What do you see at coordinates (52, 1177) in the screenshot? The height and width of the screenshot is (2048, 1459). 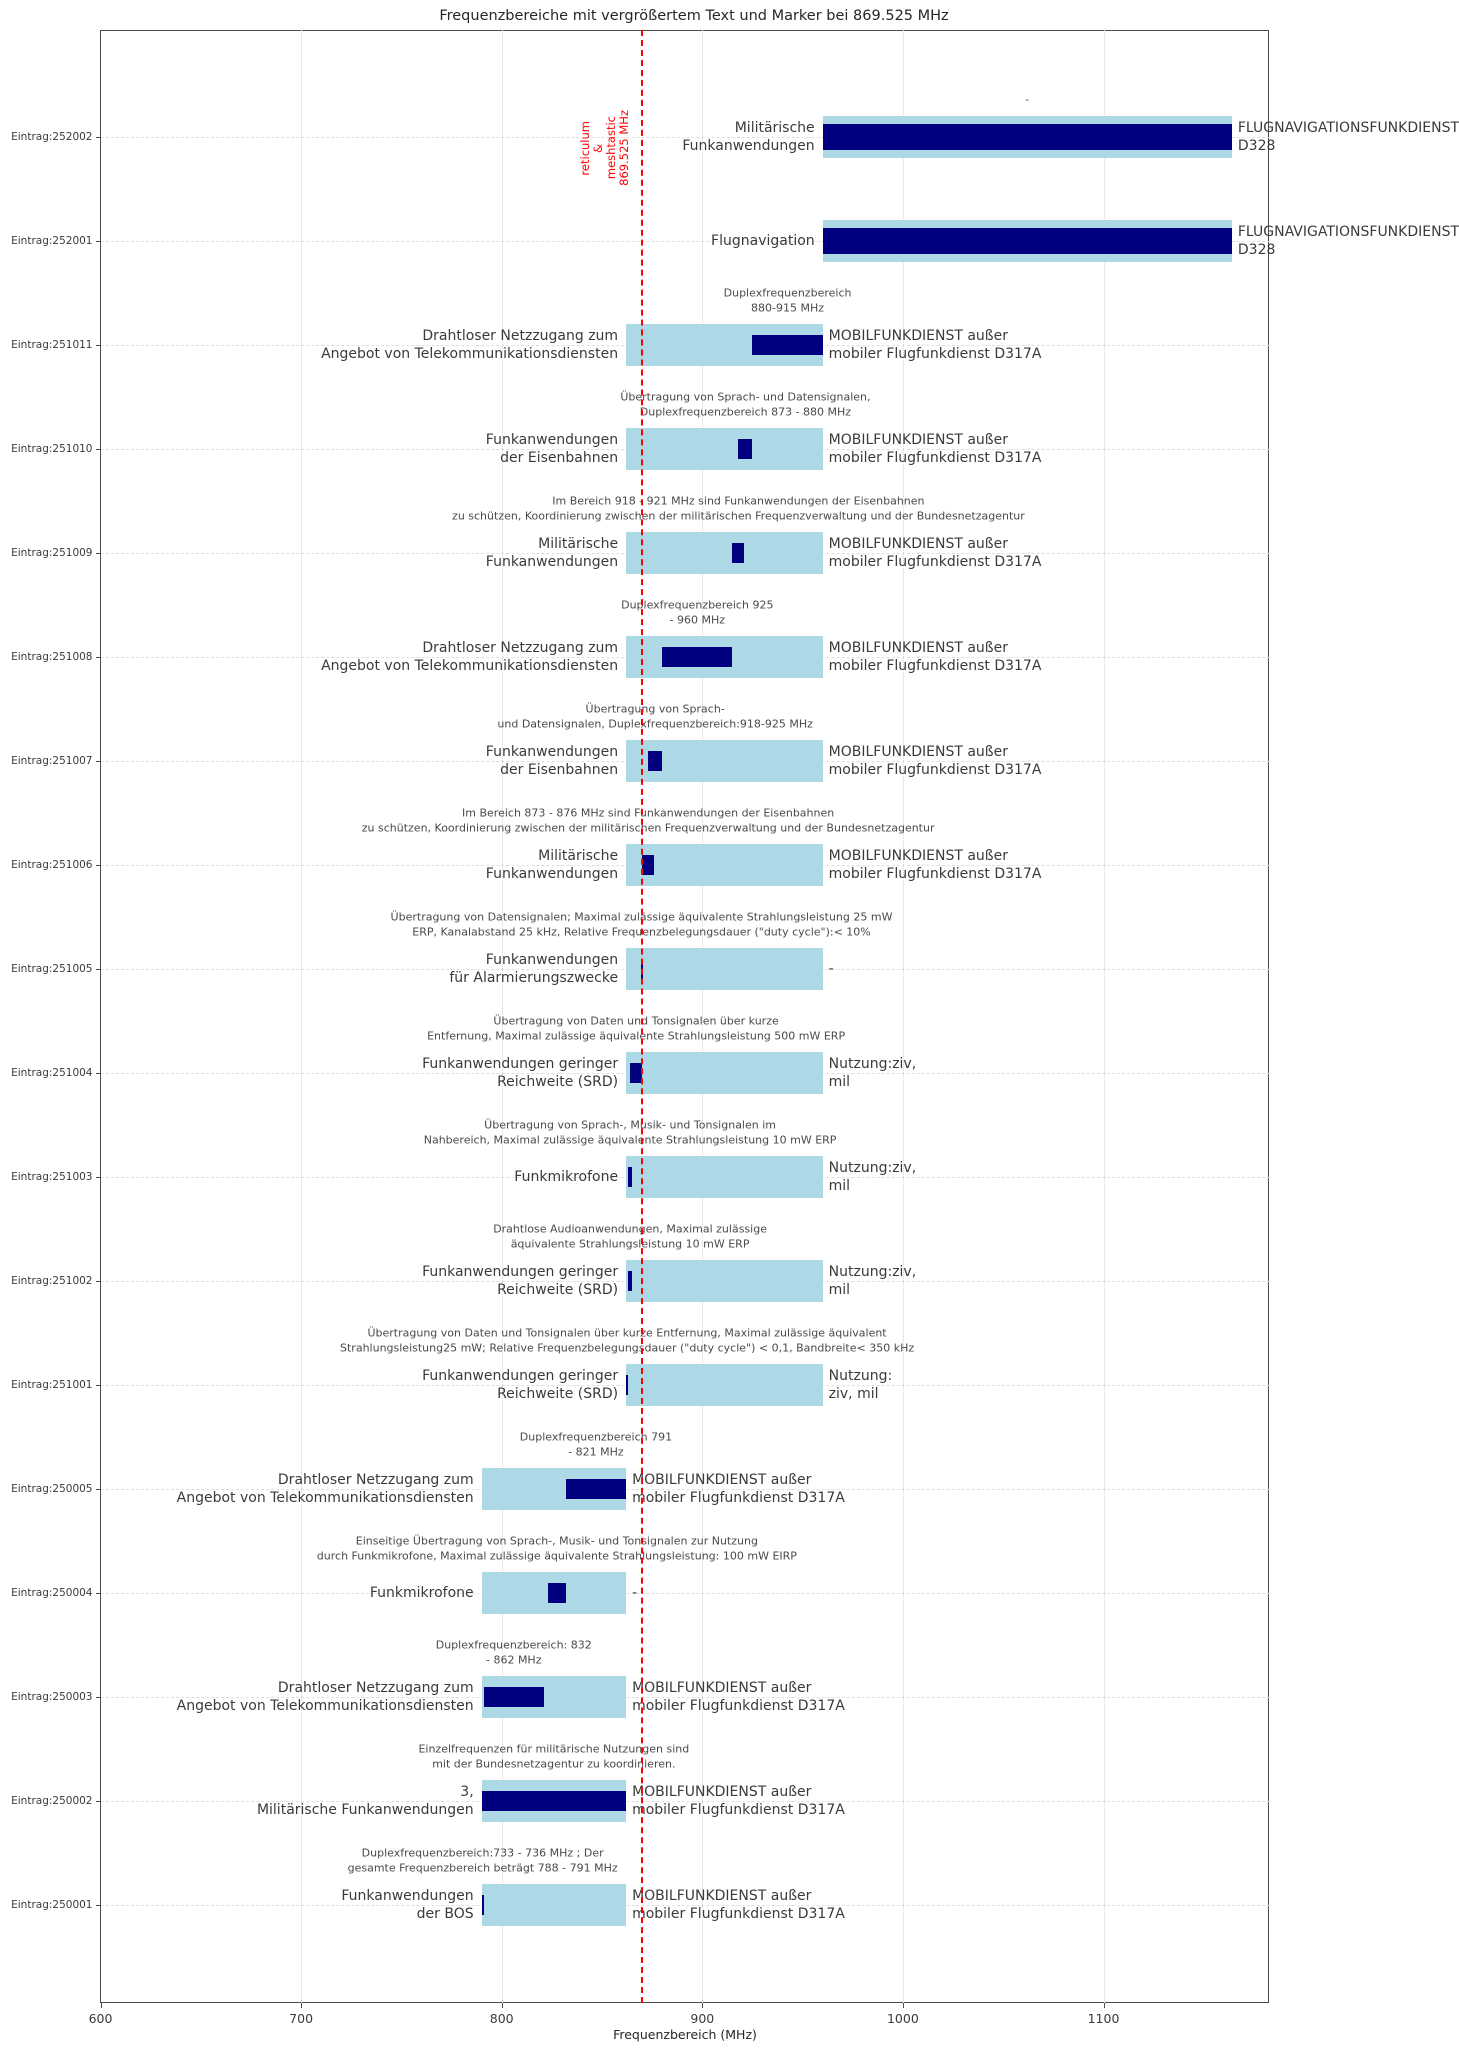 I see `y-tick-label: Eintrag:251003` at bounding box center [52, 1177].